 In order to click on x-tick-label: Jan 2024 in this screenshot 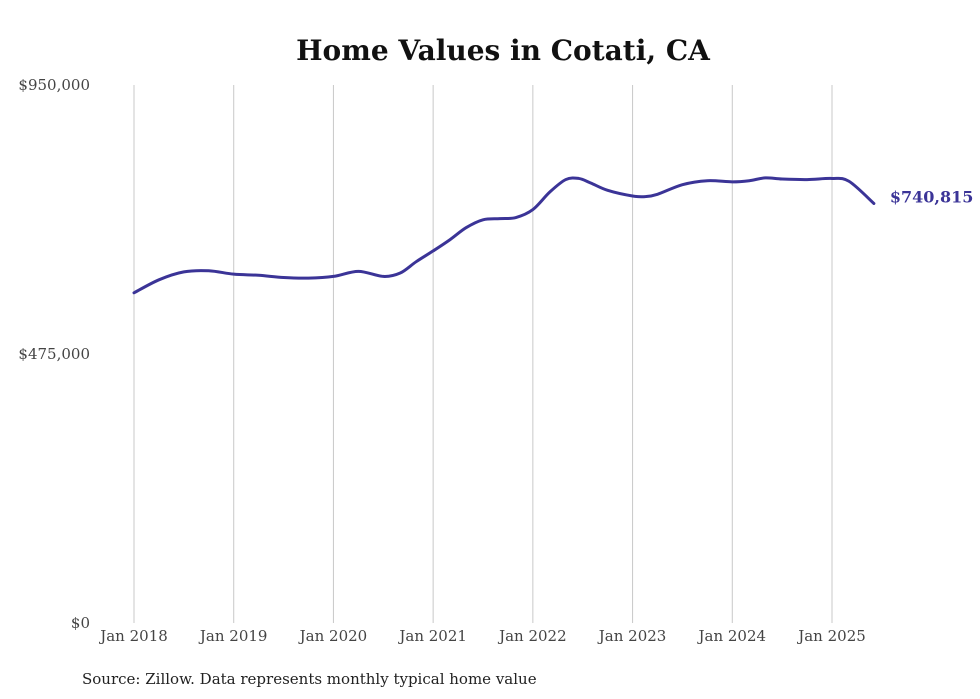, I will do `click(732, 636)`.